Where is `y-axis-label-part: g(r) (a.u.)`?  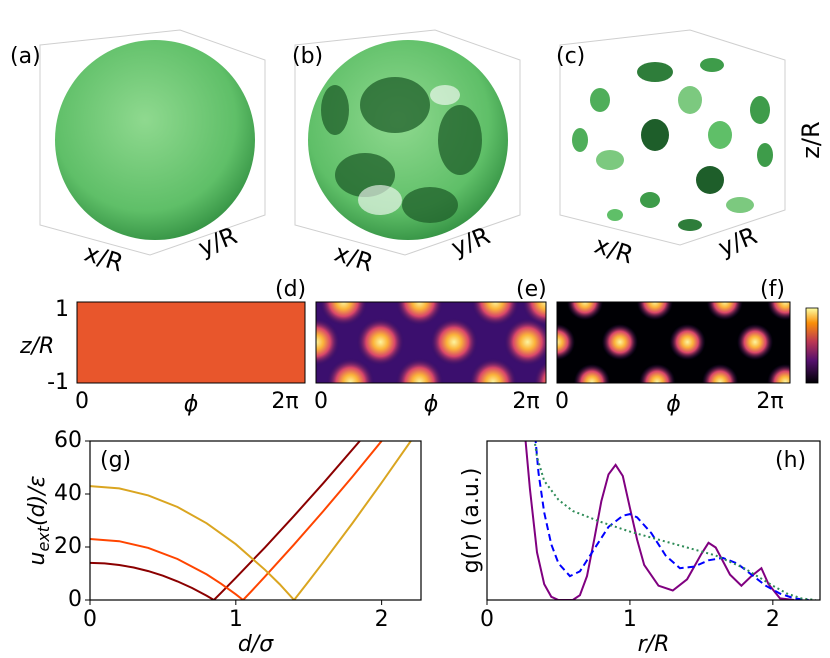 y-axis-label-part: g(r) (a.u.) is located at coordinates (471, 521).